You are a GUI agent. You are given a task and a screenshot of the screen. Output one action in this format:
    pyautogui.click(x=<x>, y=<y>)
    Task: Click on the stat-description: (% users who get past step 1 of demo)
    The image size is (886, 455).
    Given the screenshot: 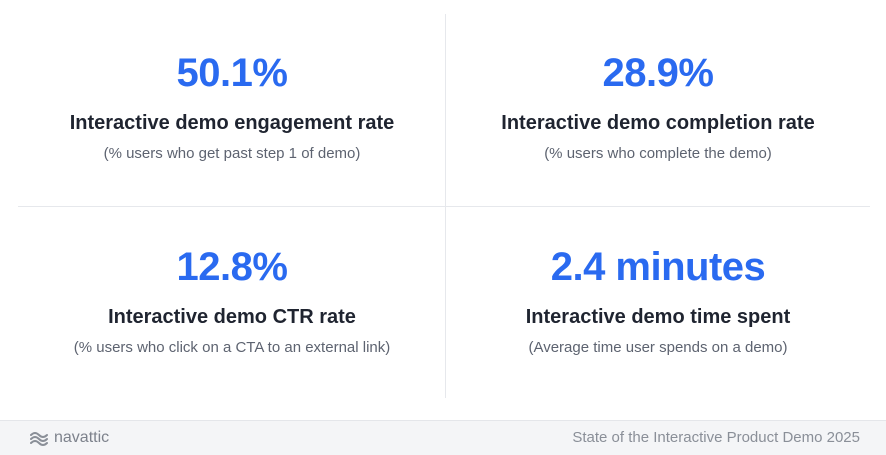 What is the action you would take?
    pyautogui.click(x=232, y=153)
    